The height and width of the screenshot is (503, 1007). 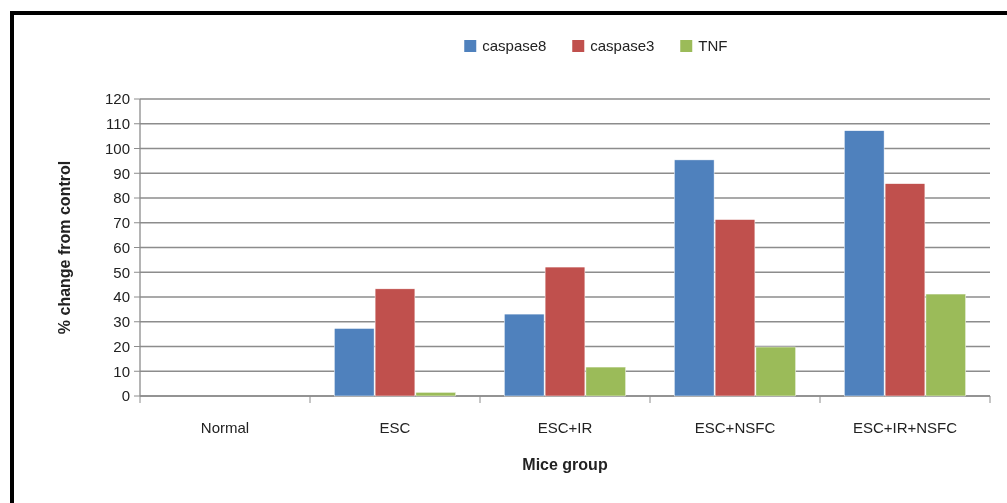 I want to click on y-tick-label: 120, so click(x=117, y=99).